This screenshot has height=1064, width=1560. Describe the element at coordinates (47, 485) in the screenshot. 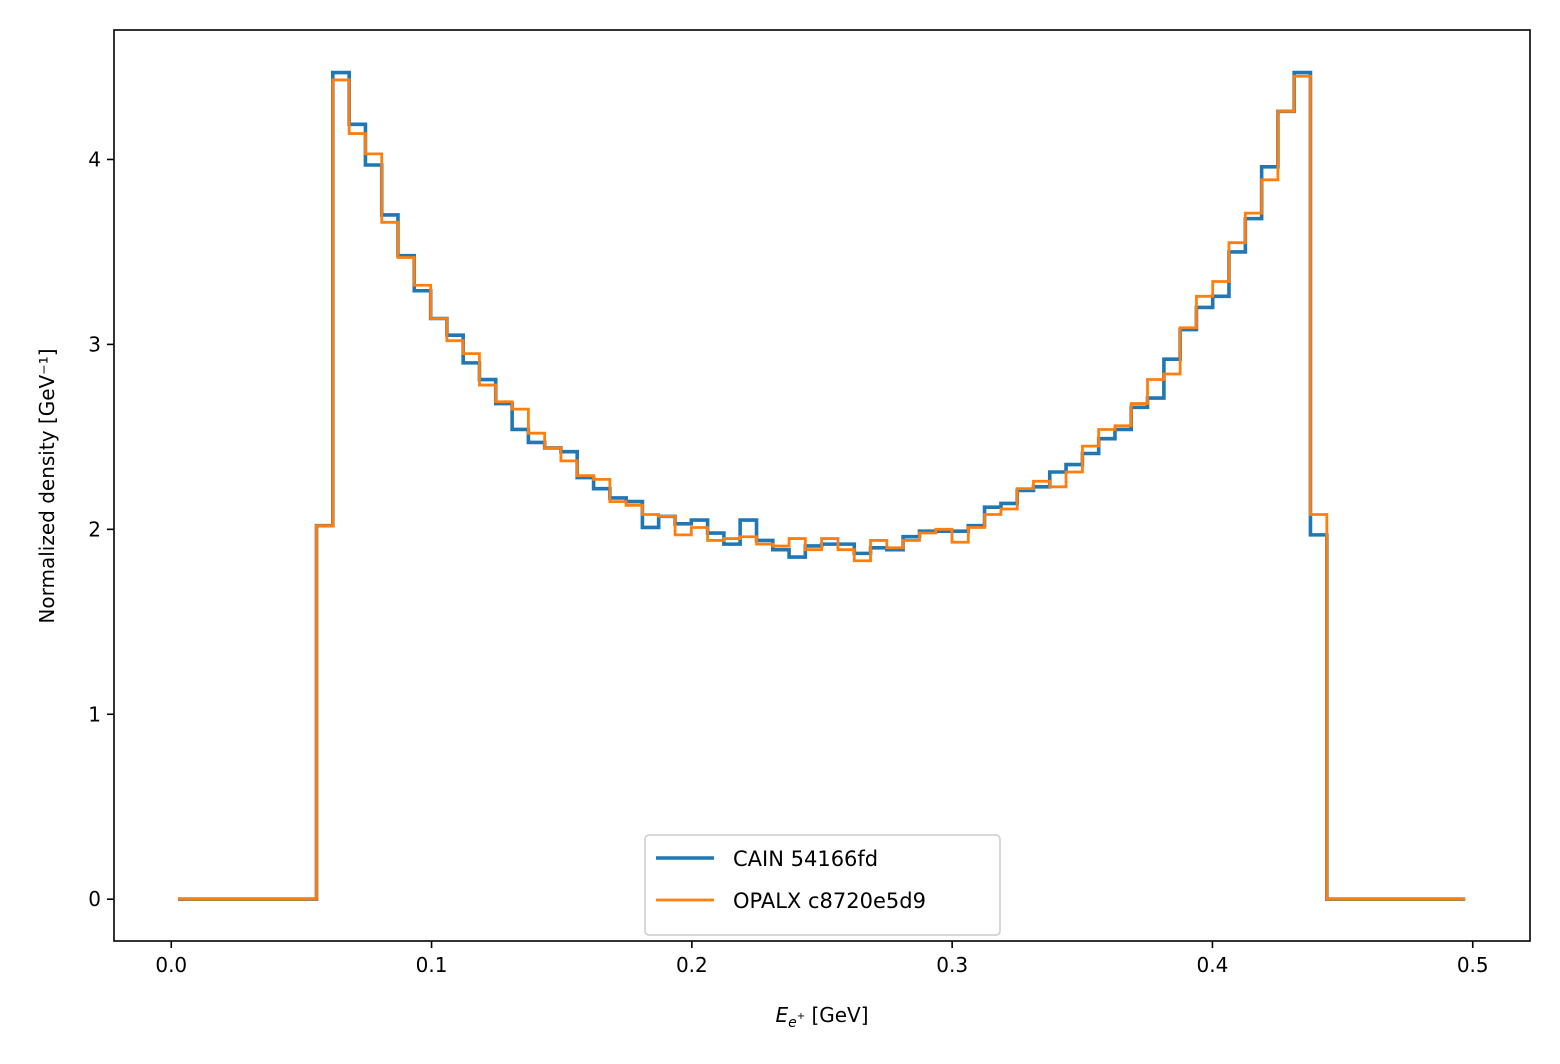

I see `y-axis-label: Normalized density [GeV⁻¹]` at that location.